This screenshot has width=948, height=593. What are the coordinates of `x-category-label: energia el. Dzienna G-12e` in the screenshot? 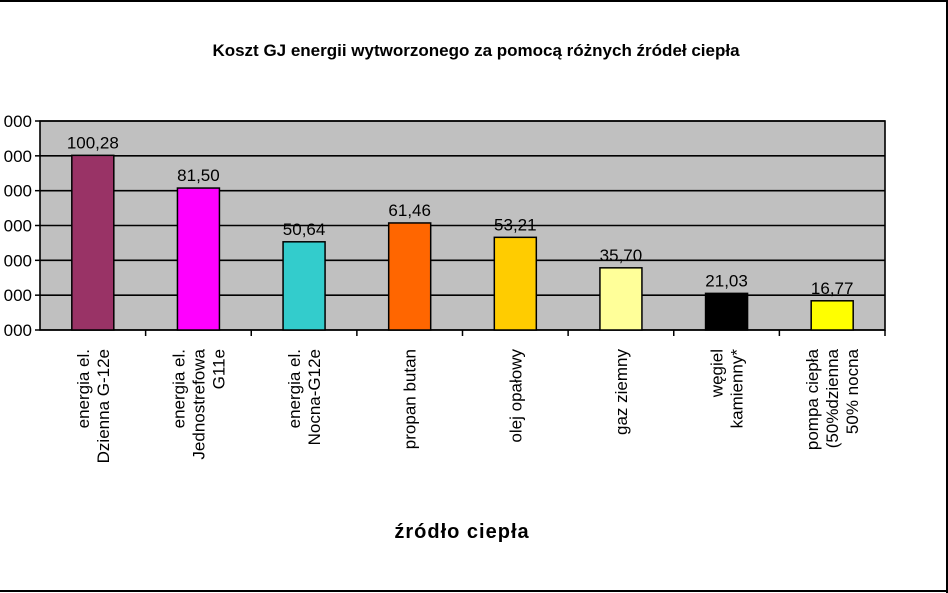 It's located at (93, 406).